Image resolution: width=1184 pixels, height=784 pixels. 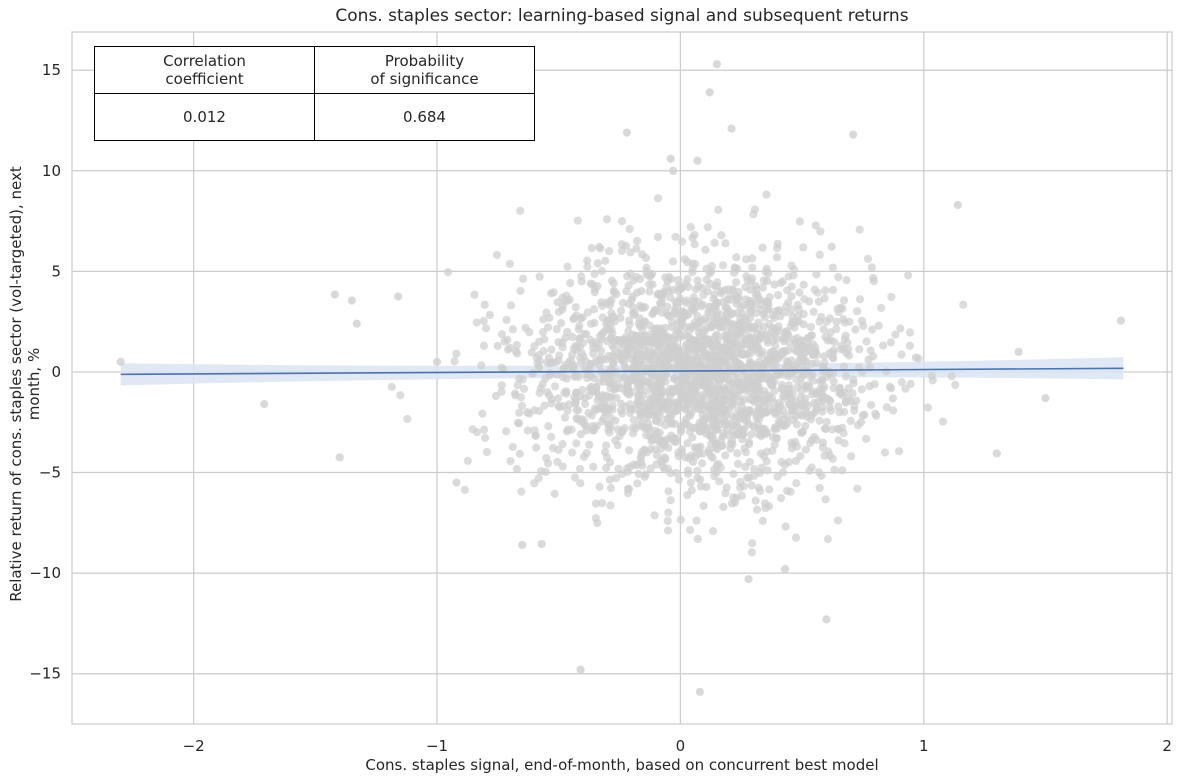 What do you see at coordinates (56, 372) in the screenshot?
I see `y-tick-label: 0` at bounding box center [56, 372].